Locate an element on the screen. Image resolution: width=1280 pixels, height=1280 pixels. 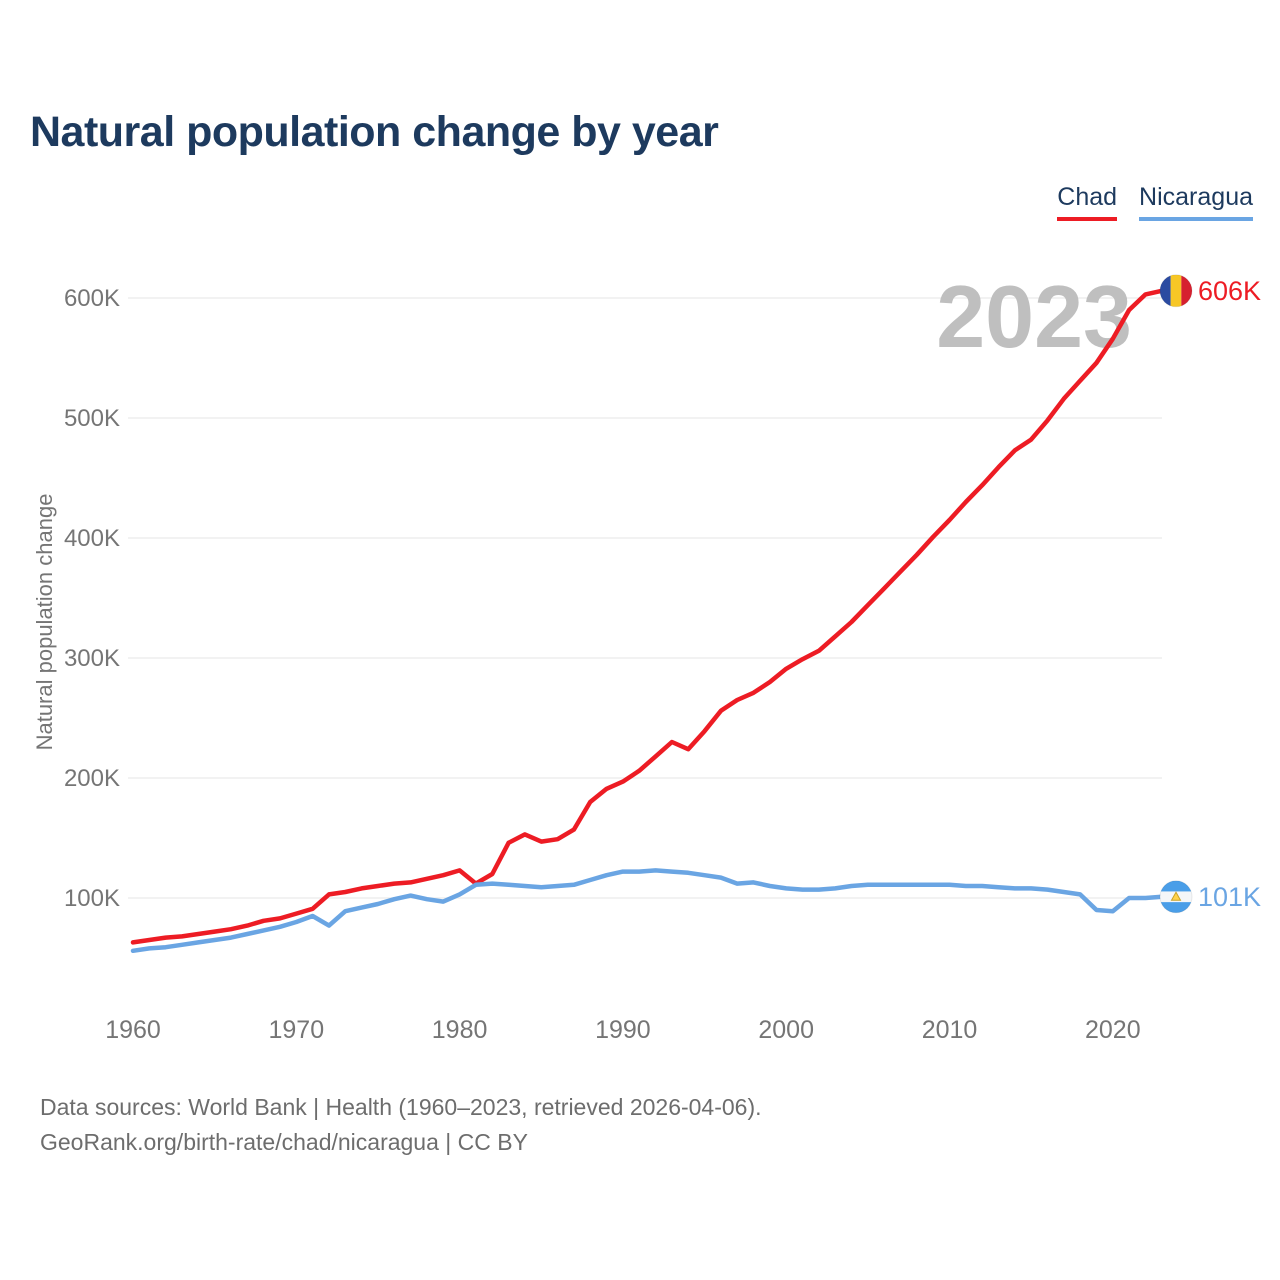
x-tick-label: 1980 is located at coordinates (460, 1030).